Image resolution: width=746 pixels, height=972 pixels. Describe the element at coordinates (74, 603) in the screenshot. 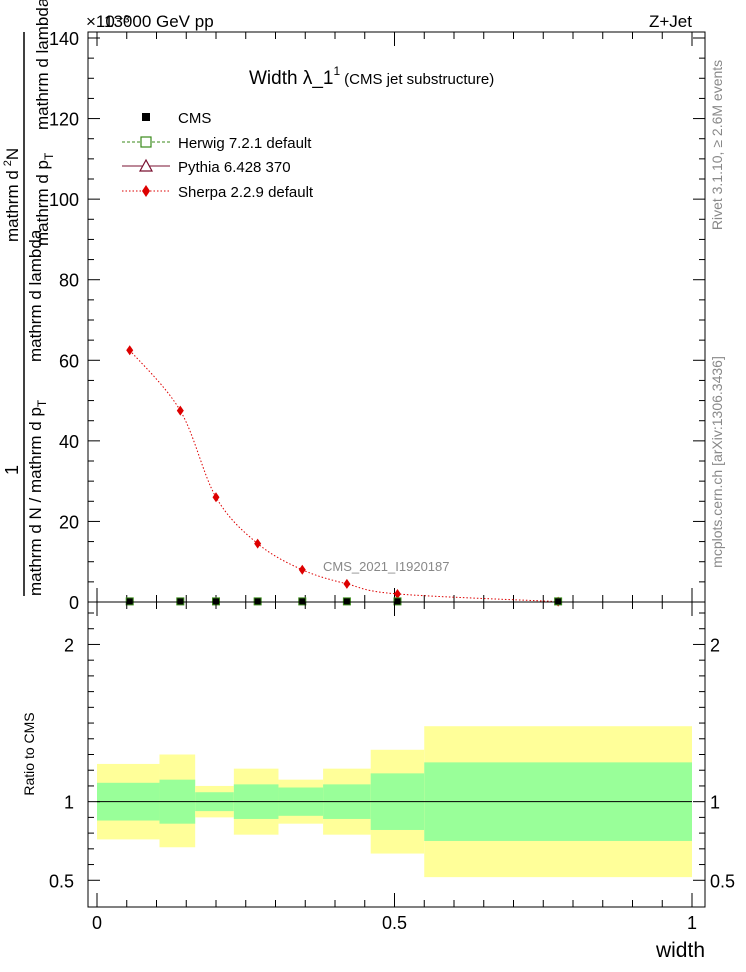

I see `main-ytick-label: 0` at that location.